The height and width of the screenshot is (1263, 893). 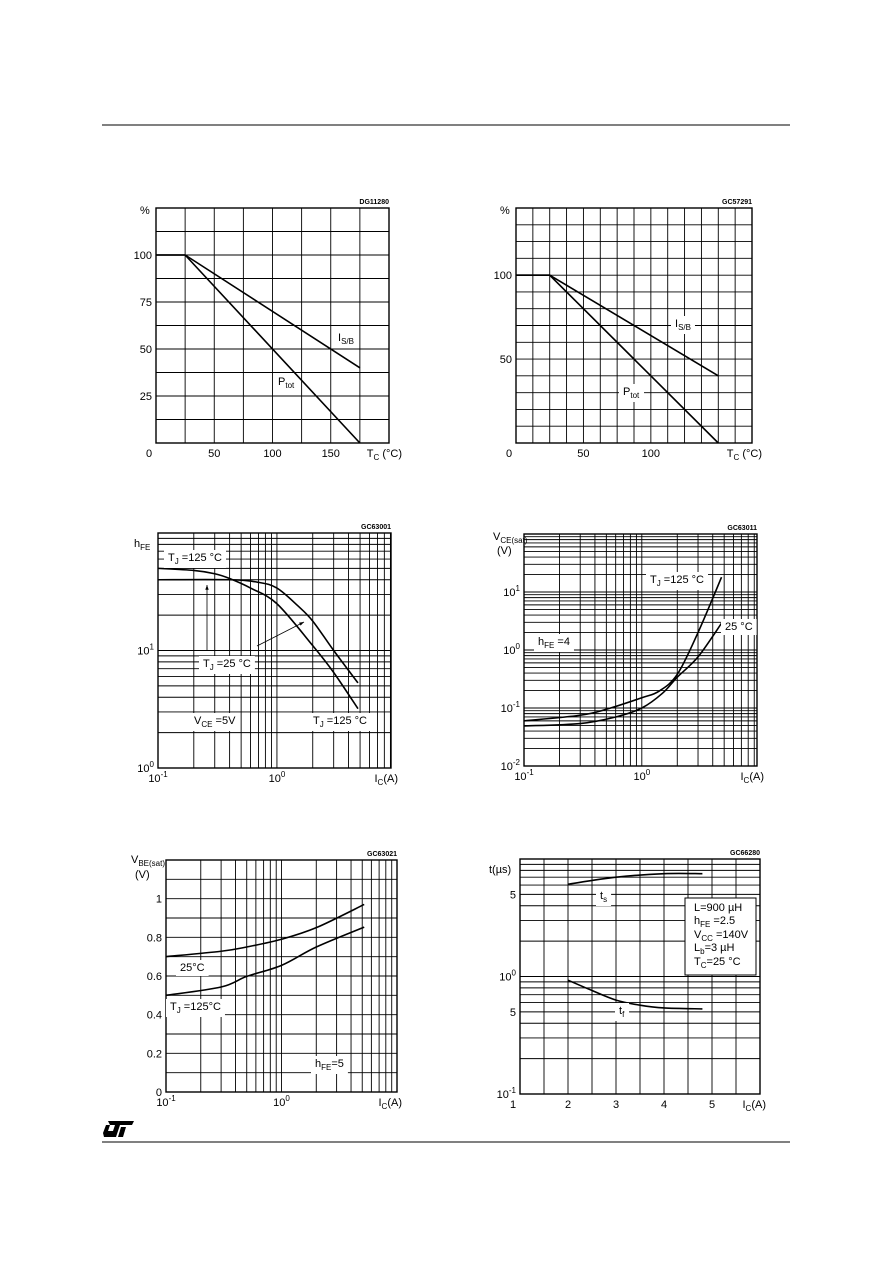 I want to click on x-tick-label-part: 50, so click(x=583, y=454).